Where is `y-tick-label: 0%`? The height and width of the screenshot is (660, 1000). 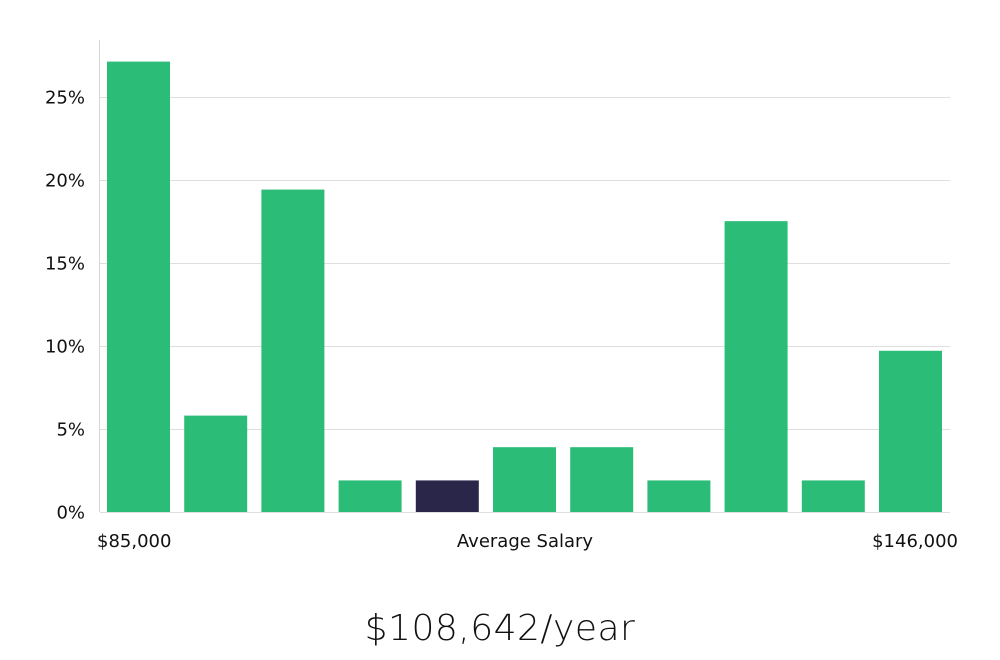 y-tick-label: 0% is located at coordinates (70, 513).